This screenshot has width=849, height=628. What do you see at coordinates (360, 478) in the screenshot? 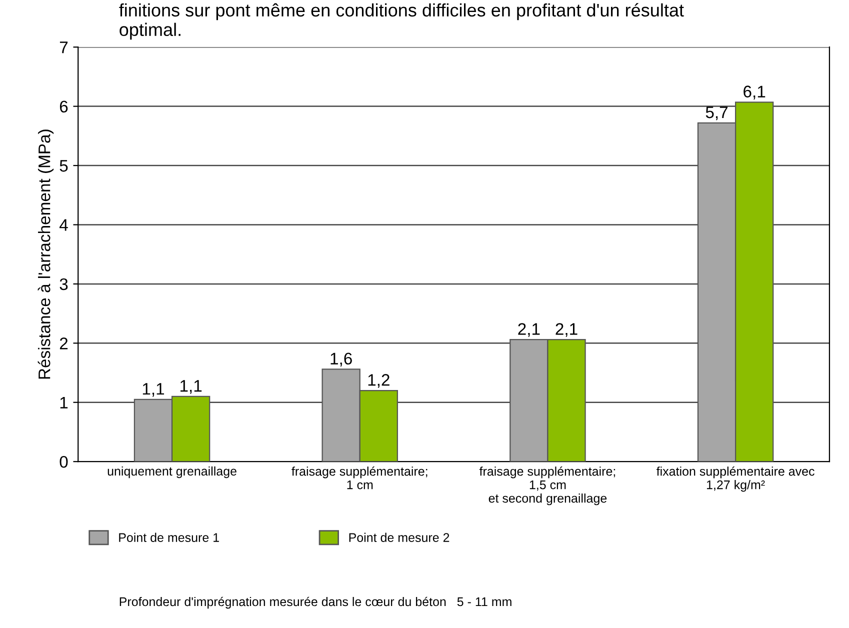
I see `x-tick-label: fraisage supplémentaire; 1 cm` at bounding box center [360, 478].